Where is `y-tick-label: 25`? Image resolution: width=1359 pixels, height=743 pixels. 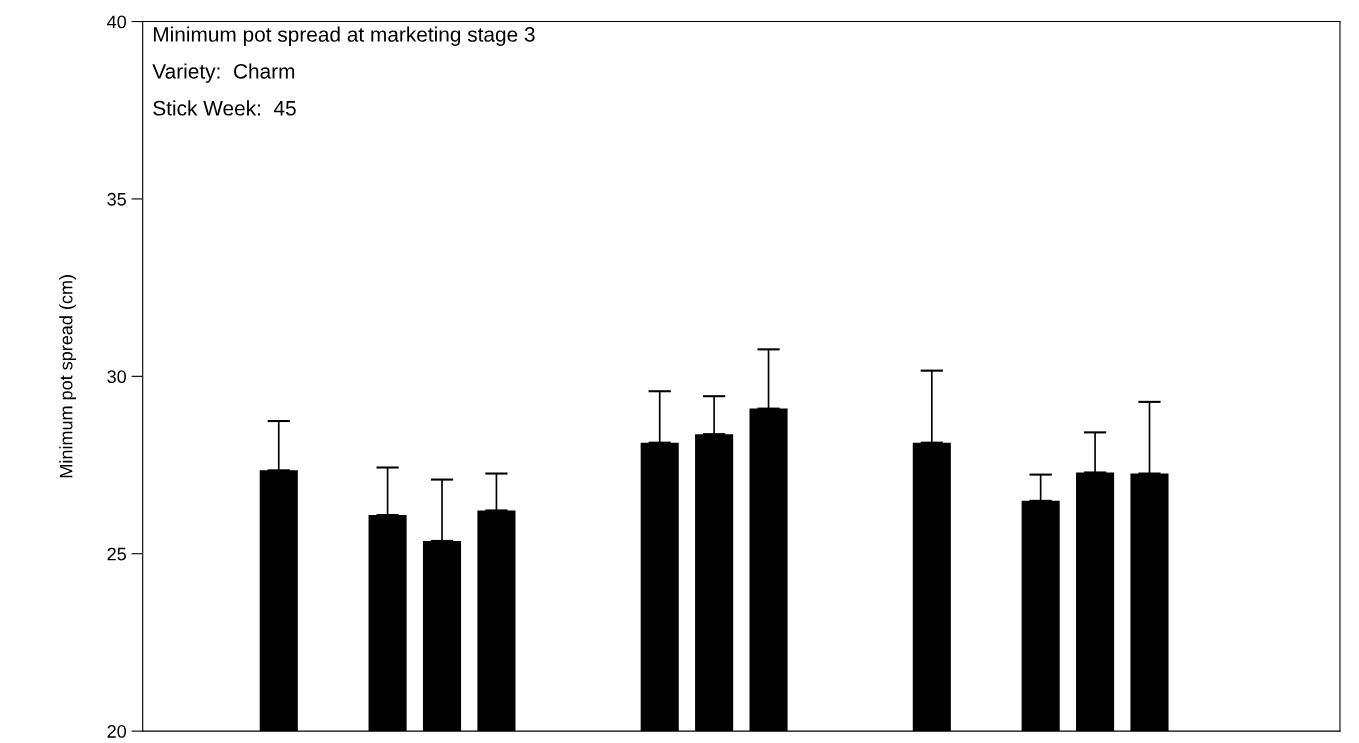
y-tick-label: 25 is located at coordinates (116, 554).